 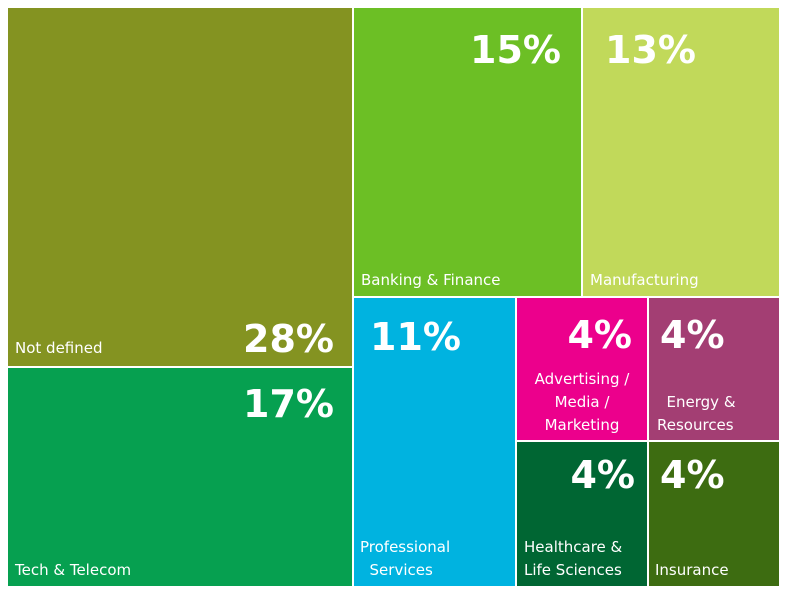 I want to click on category-label: Not defined, so click(x=59, y=348).